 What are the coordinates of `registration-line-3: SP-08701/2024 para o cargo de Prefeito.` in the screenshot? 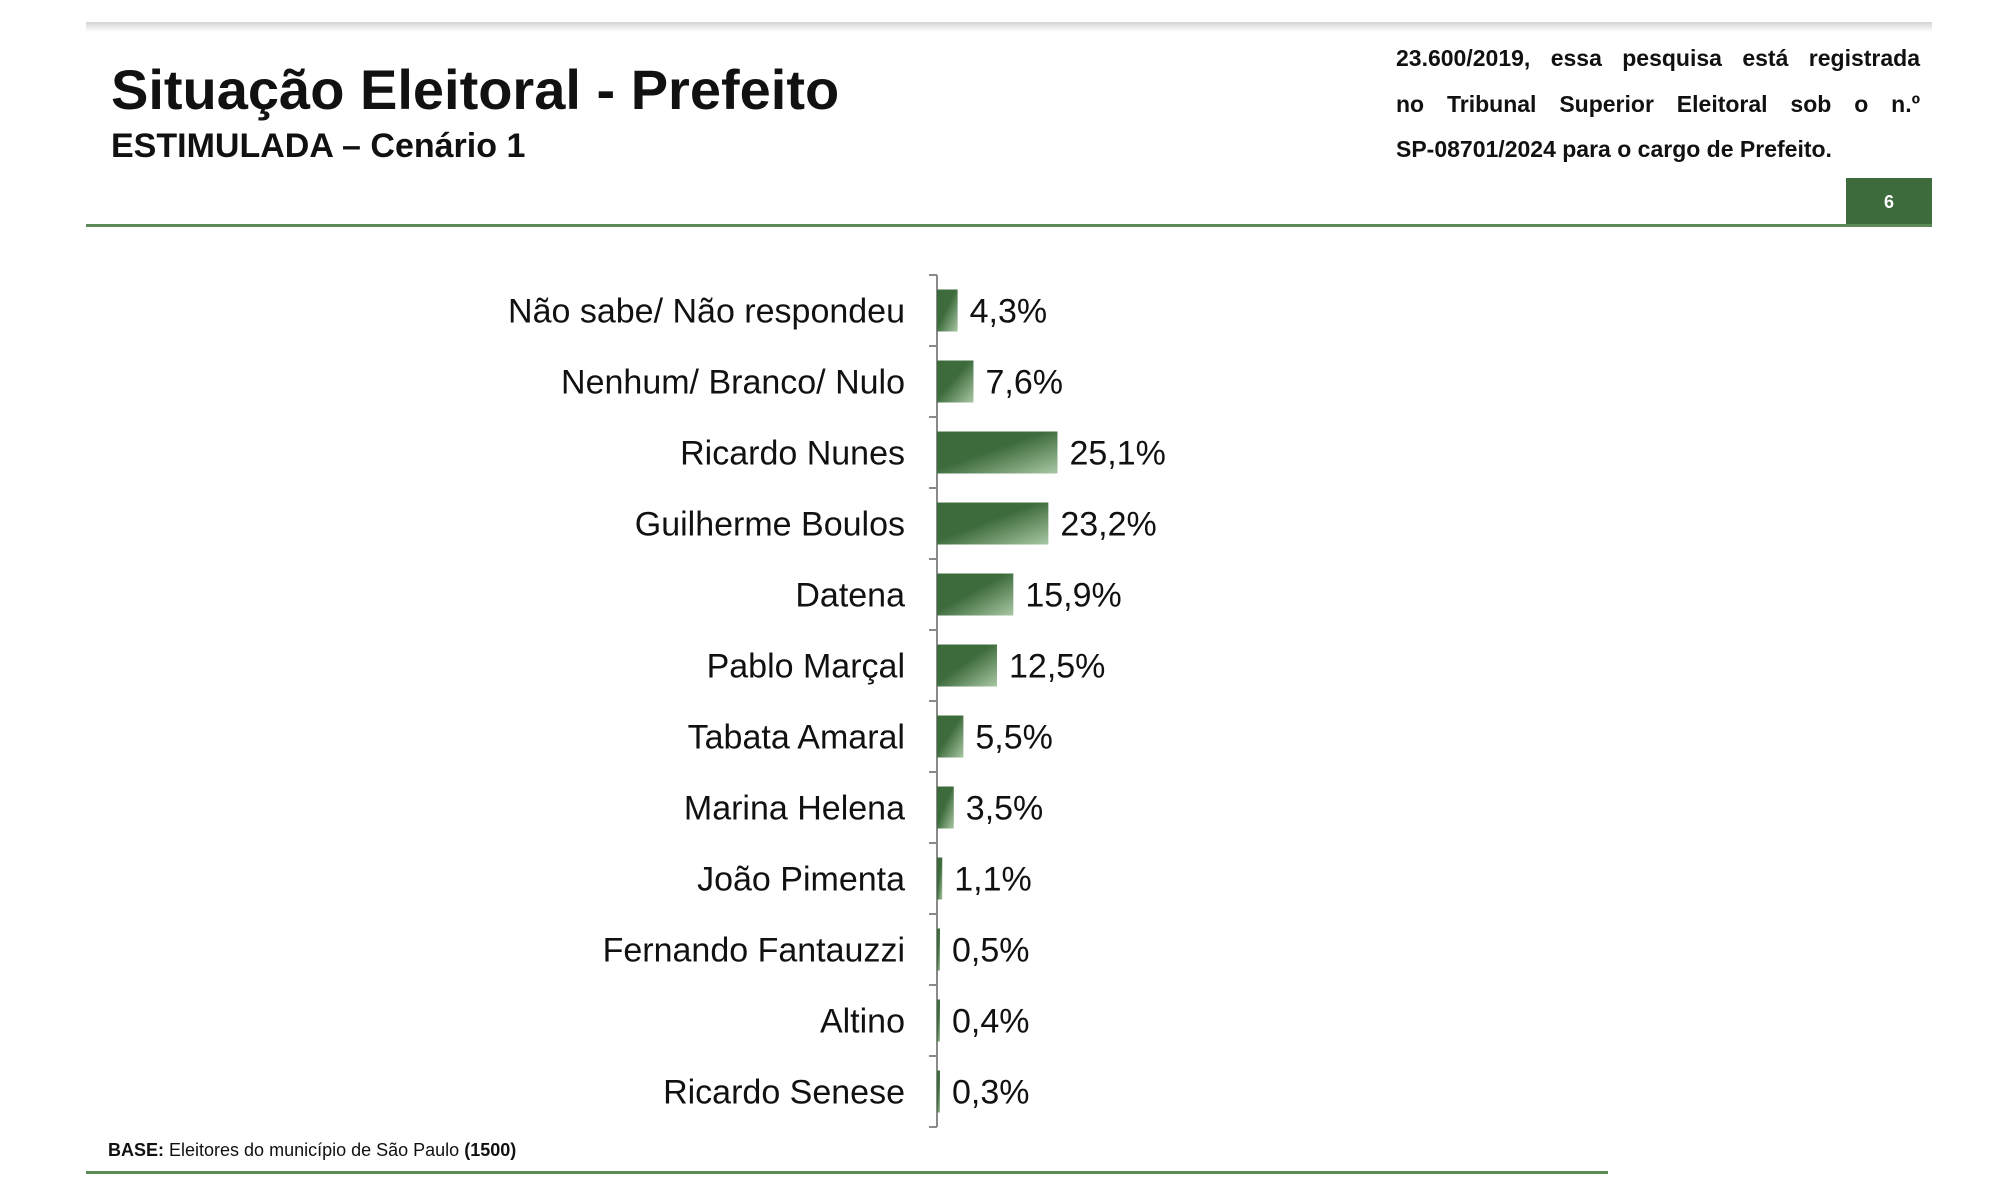 It's located at (1614, 149).